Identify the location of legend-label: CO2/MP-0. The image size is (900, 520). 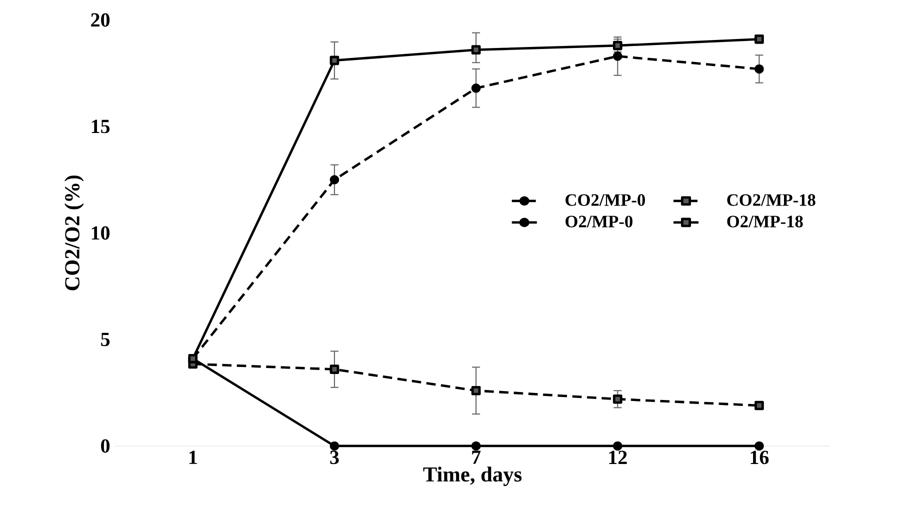
(605, 200).